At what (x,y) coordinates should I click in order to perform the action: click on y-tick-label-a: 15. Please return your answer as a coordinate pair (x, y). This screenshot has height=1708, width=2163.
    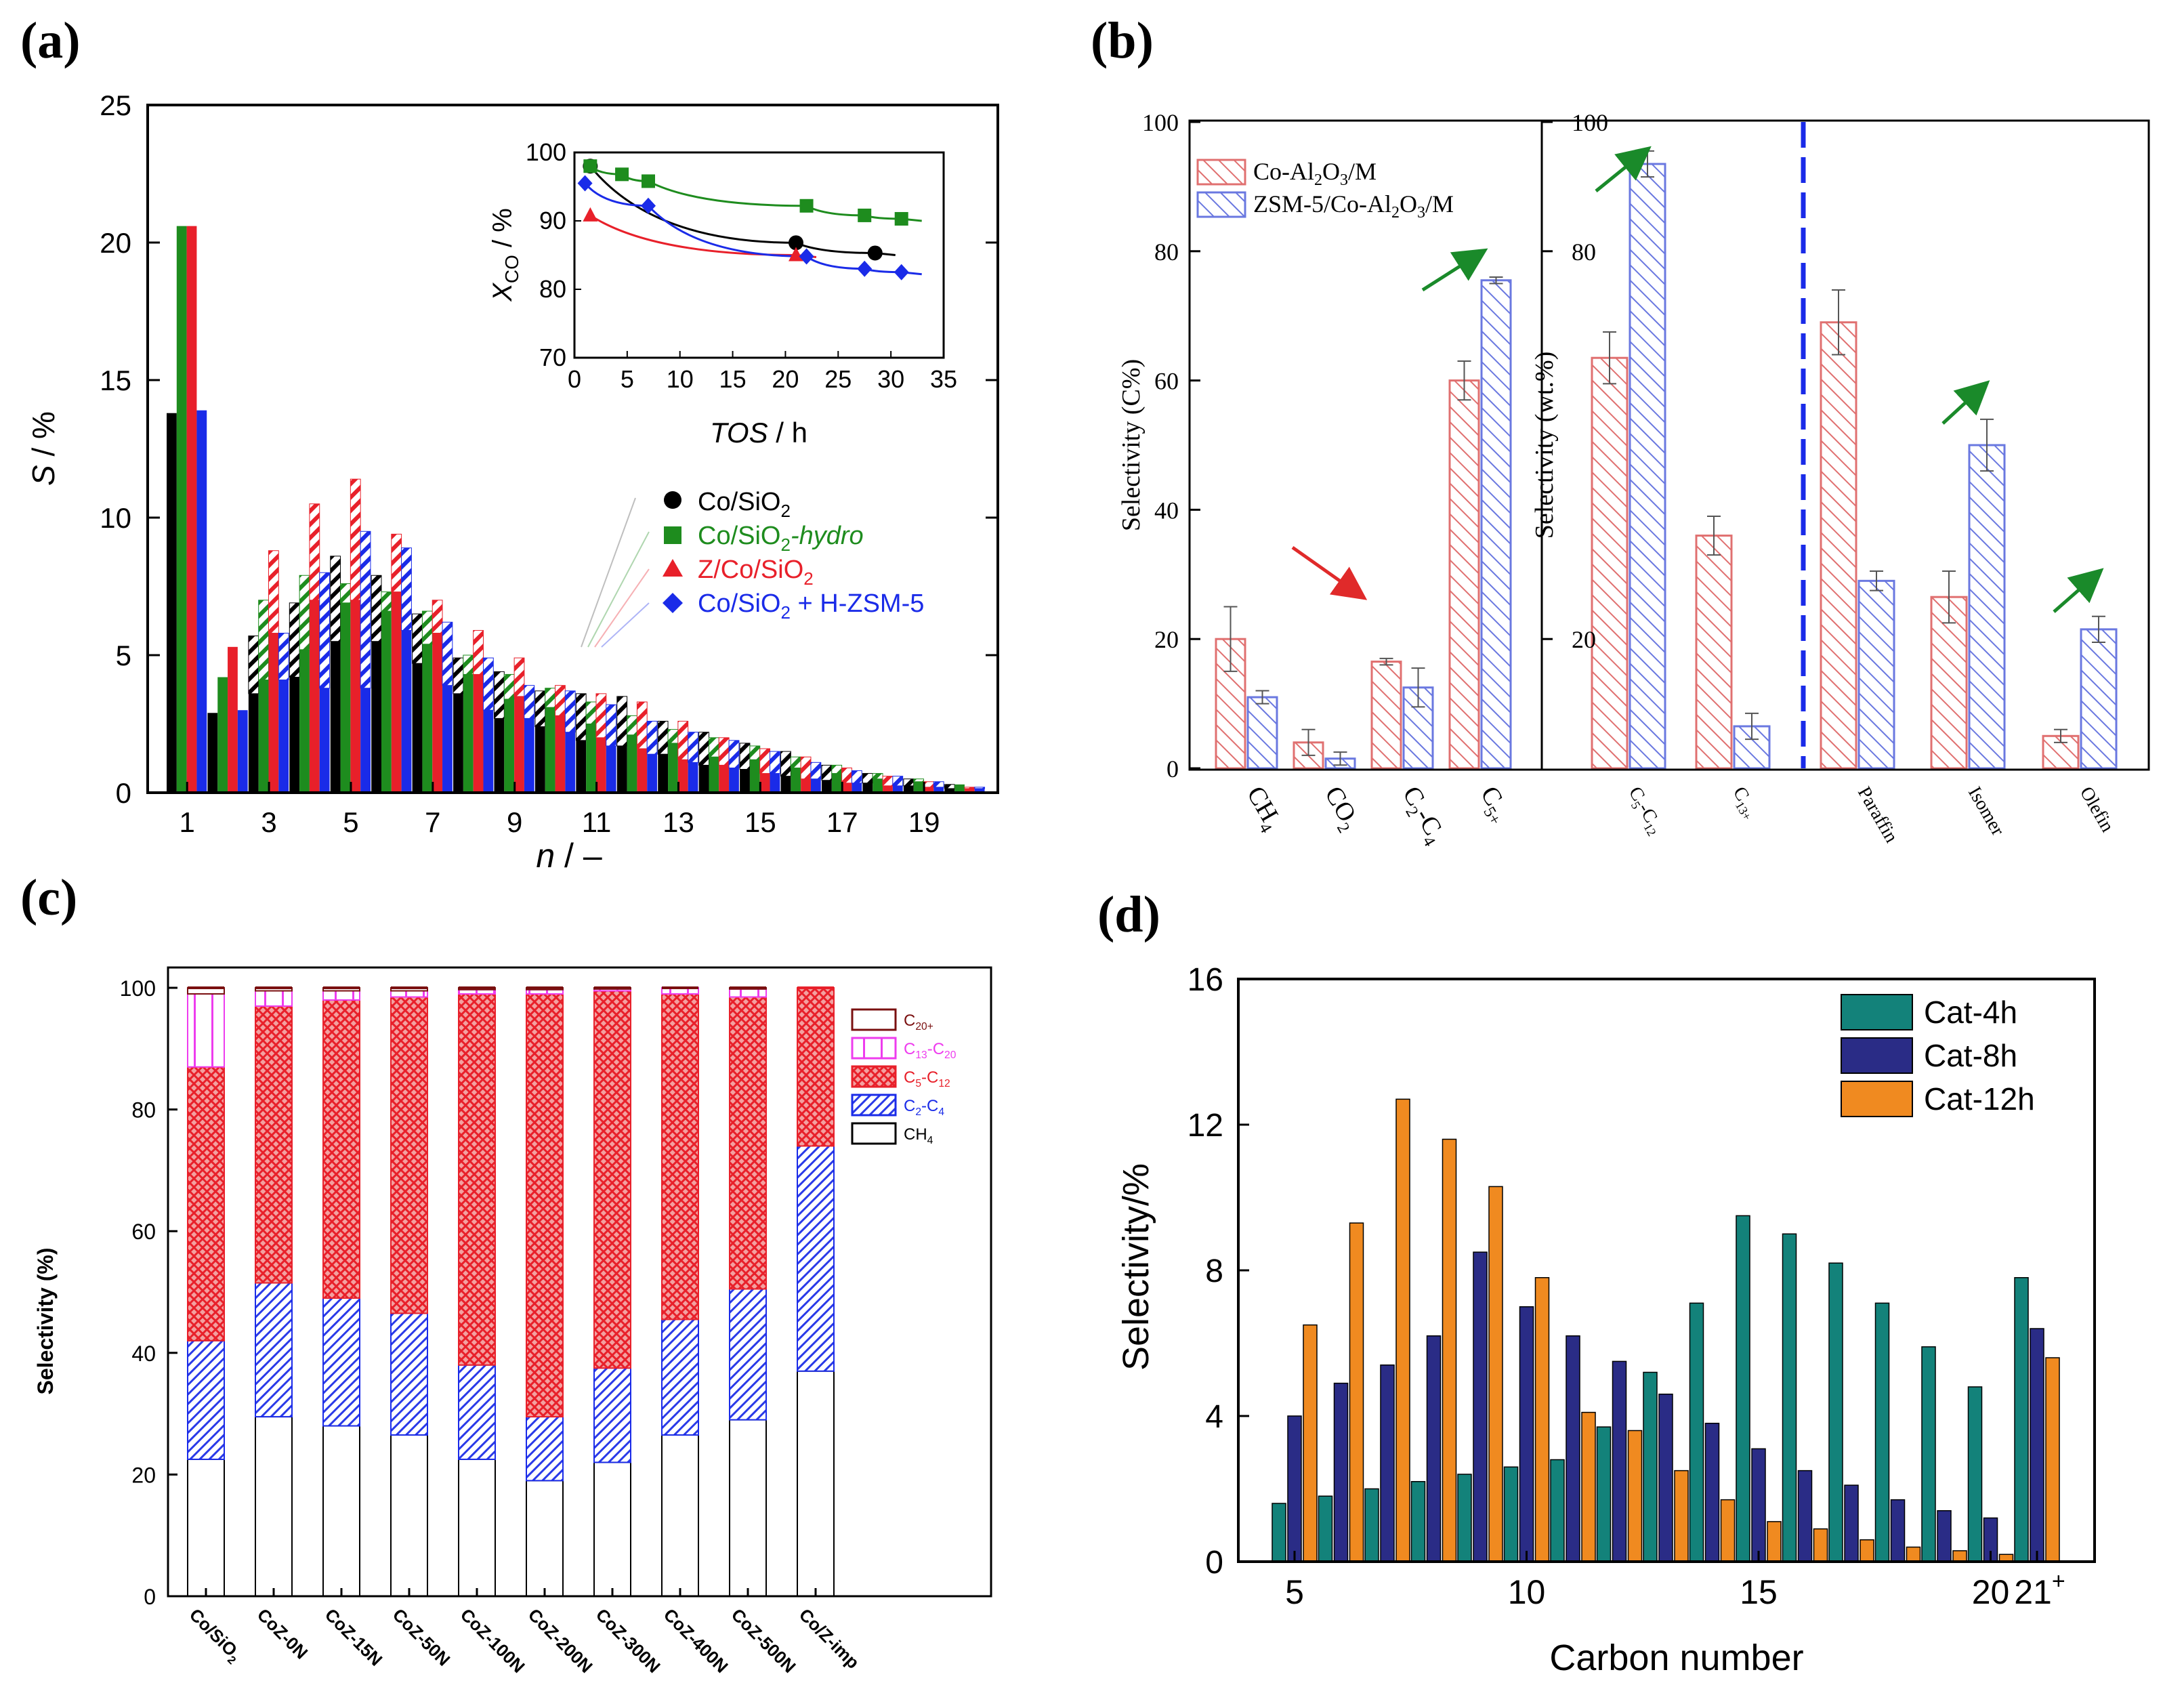
    Looking at the image, I should click on (115, 380).